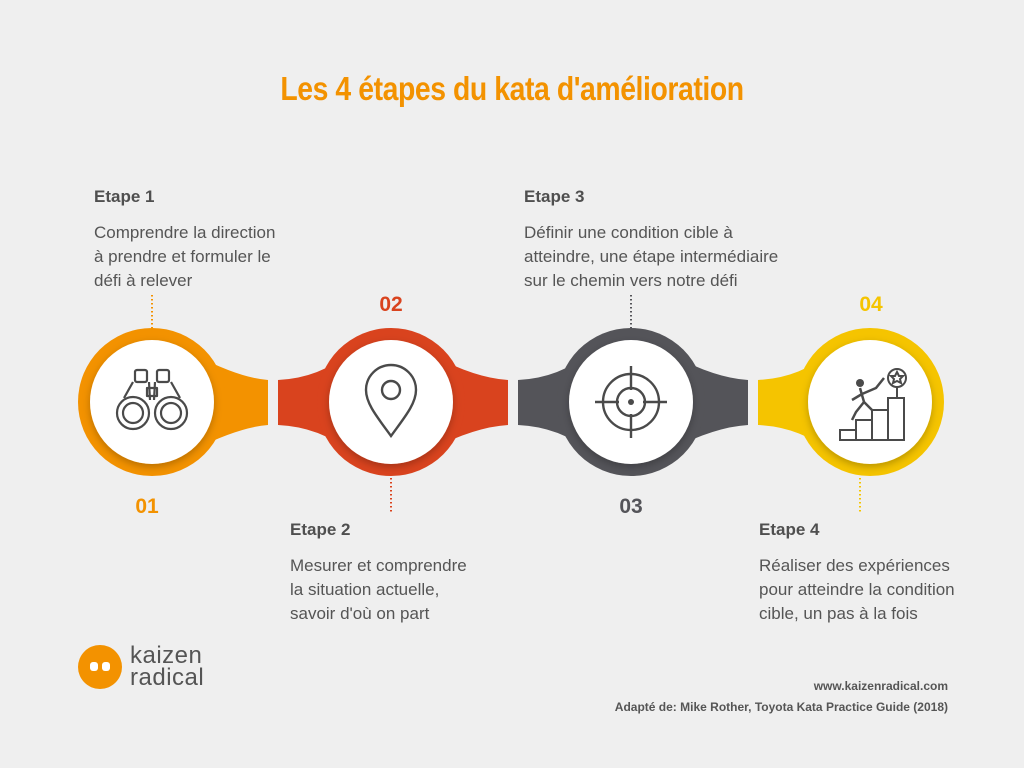 The height and width of the screenshot is (768, 1024). Describe the element at coordinates (631, 506) in the screenshot. I see `step-3-number: 03` at that location.